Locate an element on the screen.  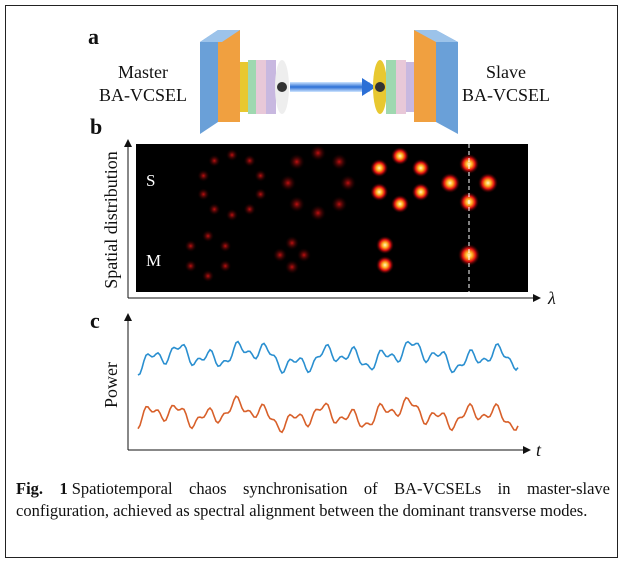
row-label: S is located at coordinates (150, 180).